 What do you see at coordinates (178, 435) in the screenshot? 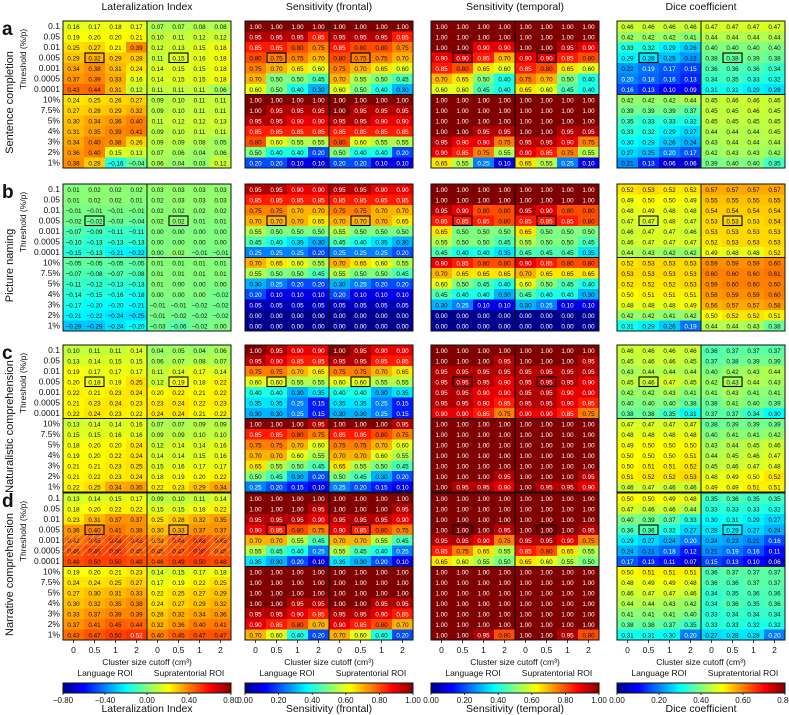
I see `cell-value: 0.09` at bounding box center [178, 435].